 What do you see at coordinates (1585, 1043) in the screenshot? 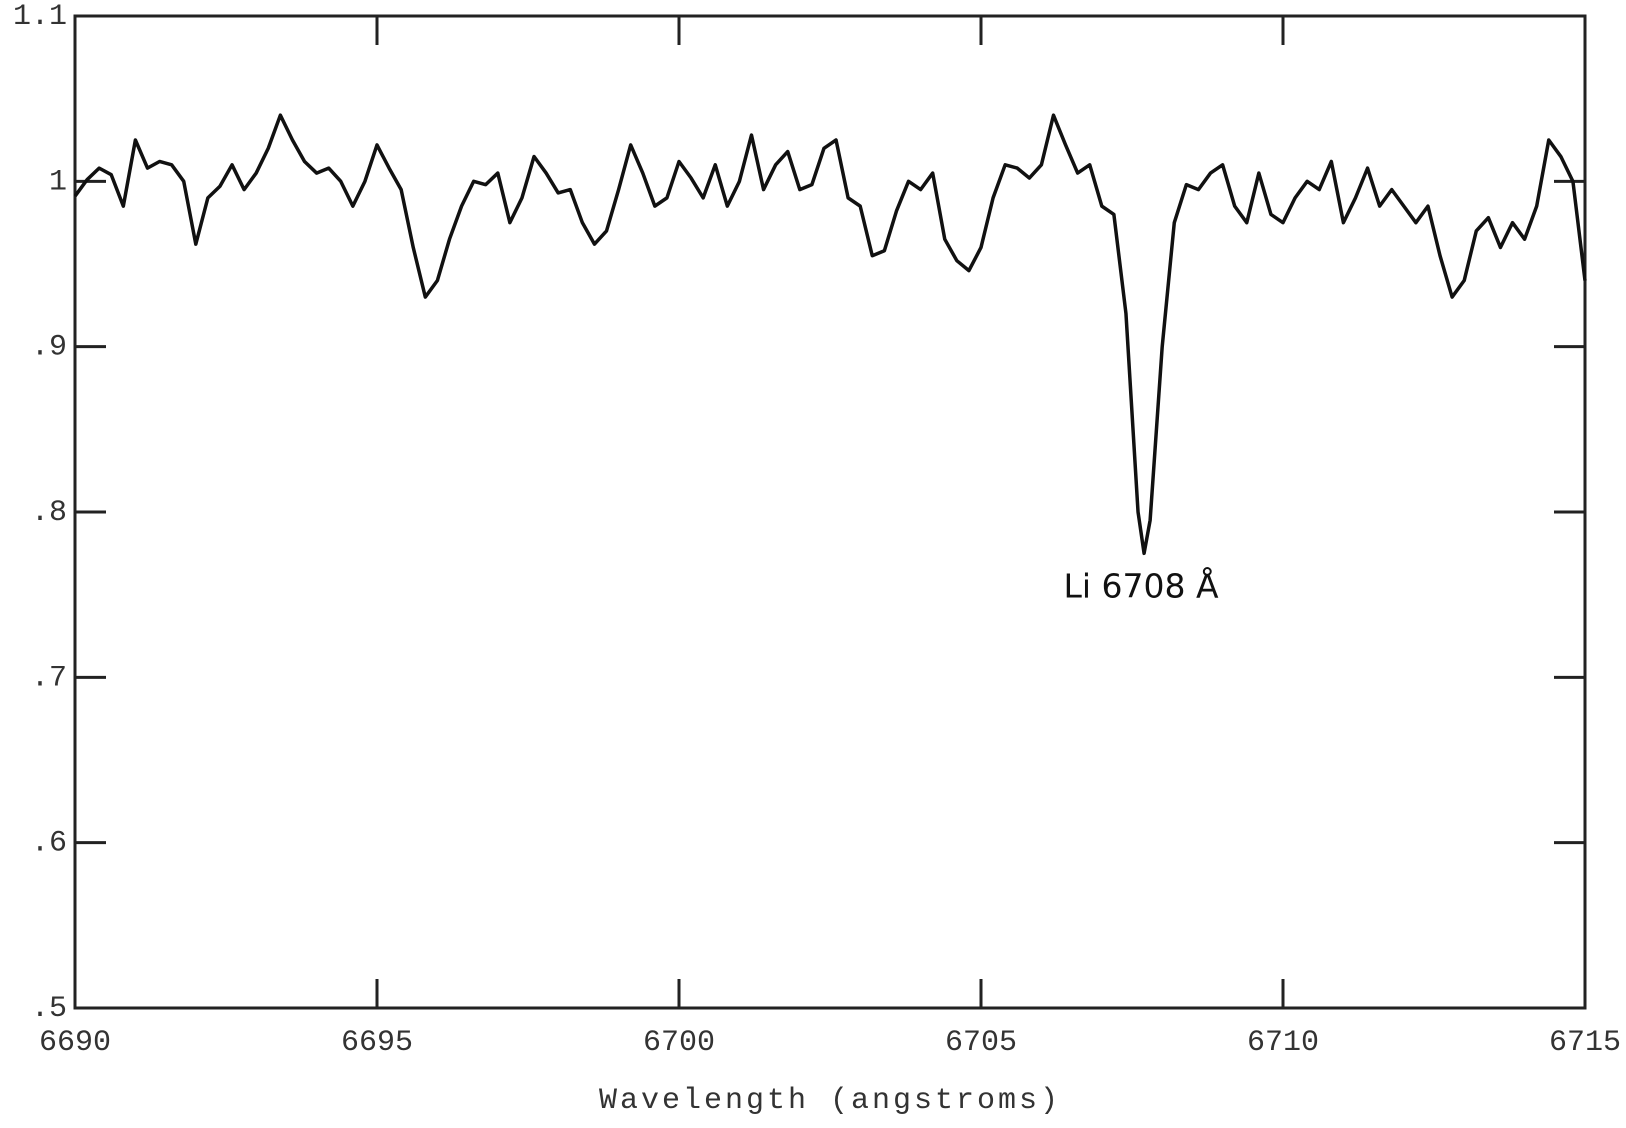
I see `x-tick-label: 6715` at bounding box center [1585, 1043].